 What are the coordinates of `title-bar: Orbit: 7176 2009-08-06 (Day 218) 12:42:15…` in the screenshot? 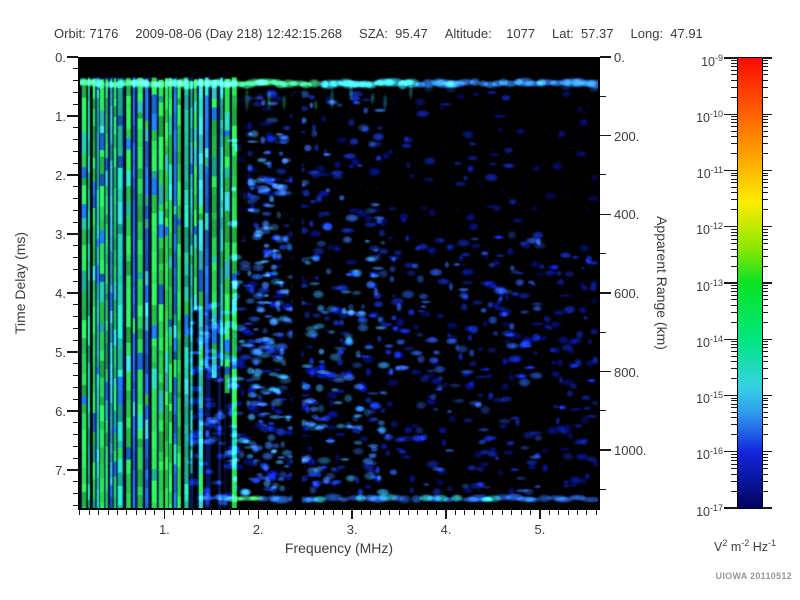 It's located at (424, 33).